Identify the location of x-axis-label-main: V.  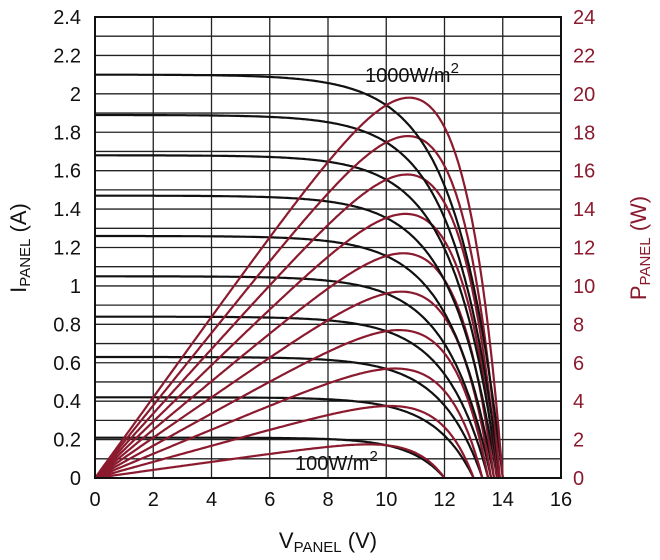
(286, 540).